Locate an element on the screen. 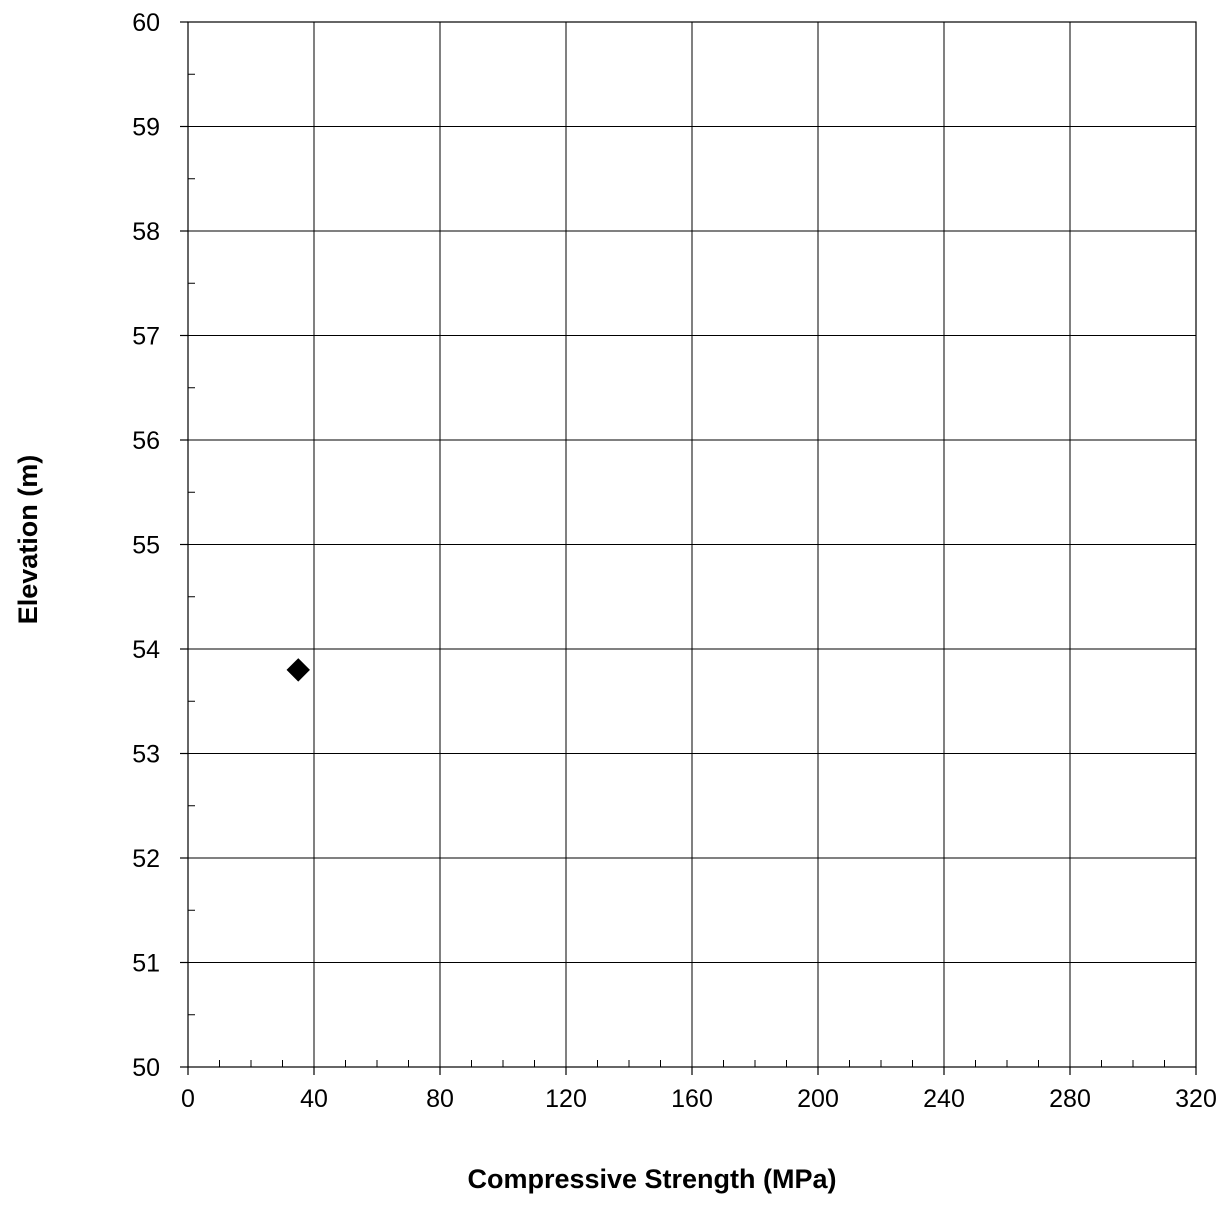 This screenshot has width=1231, height=1224. x-axis-title: Compressive Strength (MPa) is located at coordinates (651, 1179).